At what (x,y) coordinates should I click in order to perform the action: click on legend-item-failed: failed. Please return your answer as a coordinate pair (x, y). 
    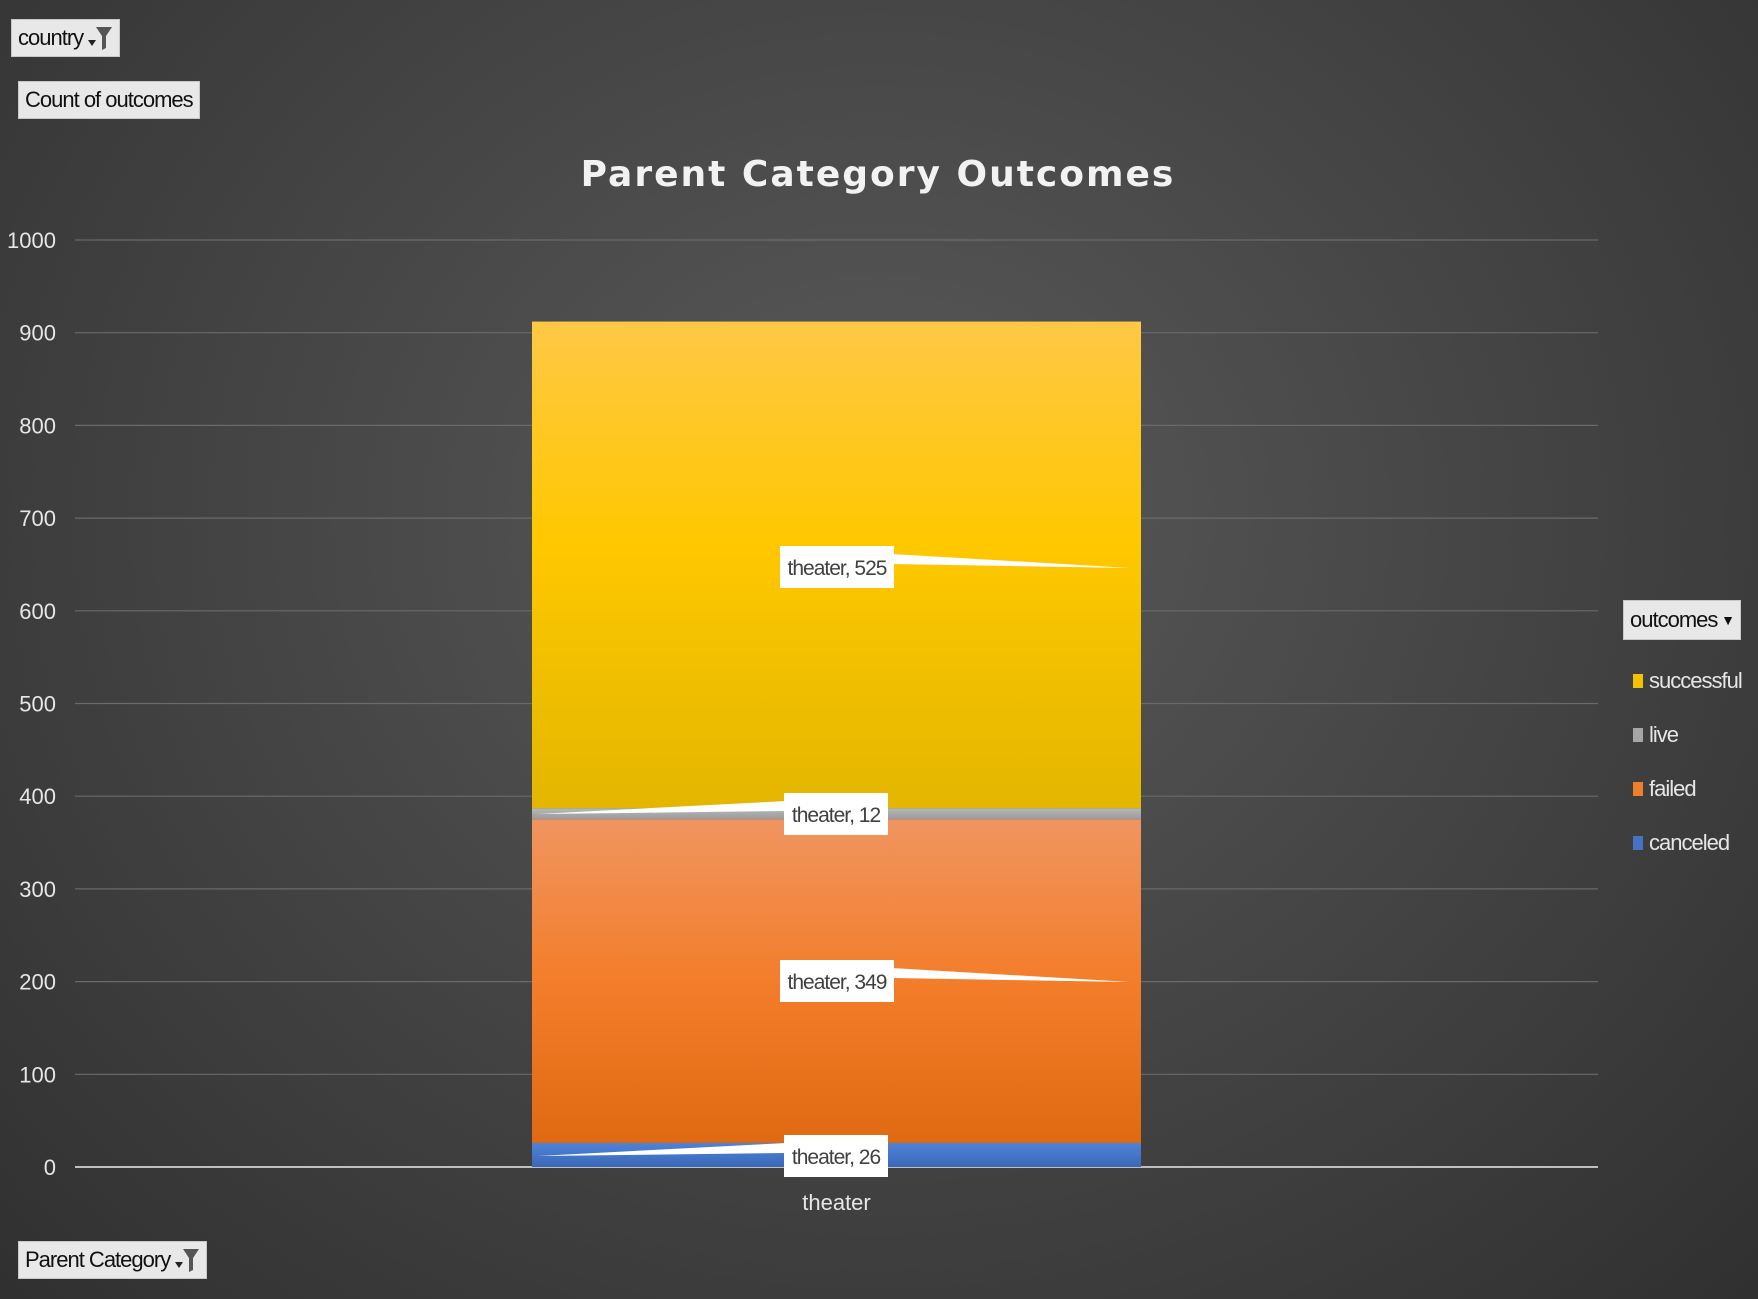
    Looking at the image, I should click on (1693, 789).